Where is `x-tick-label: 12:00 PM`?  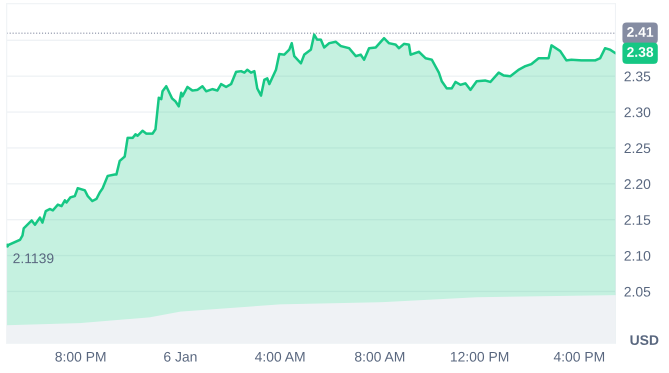 x-tick-label: 12:00 PM is located at coordinates (479, 357).